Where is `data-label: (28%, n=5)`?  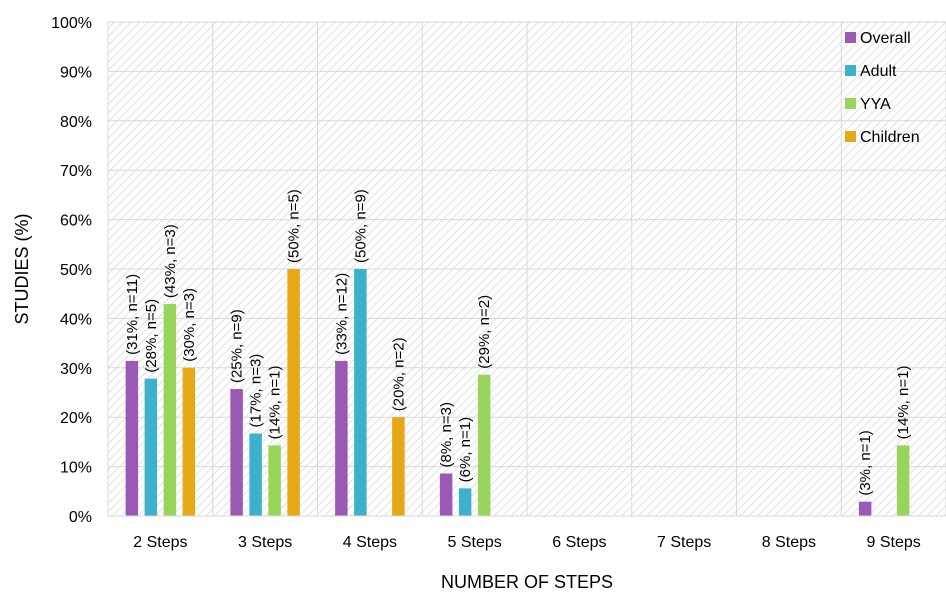
data-label: (28%, n=5) is located at coordinates (151, 336).